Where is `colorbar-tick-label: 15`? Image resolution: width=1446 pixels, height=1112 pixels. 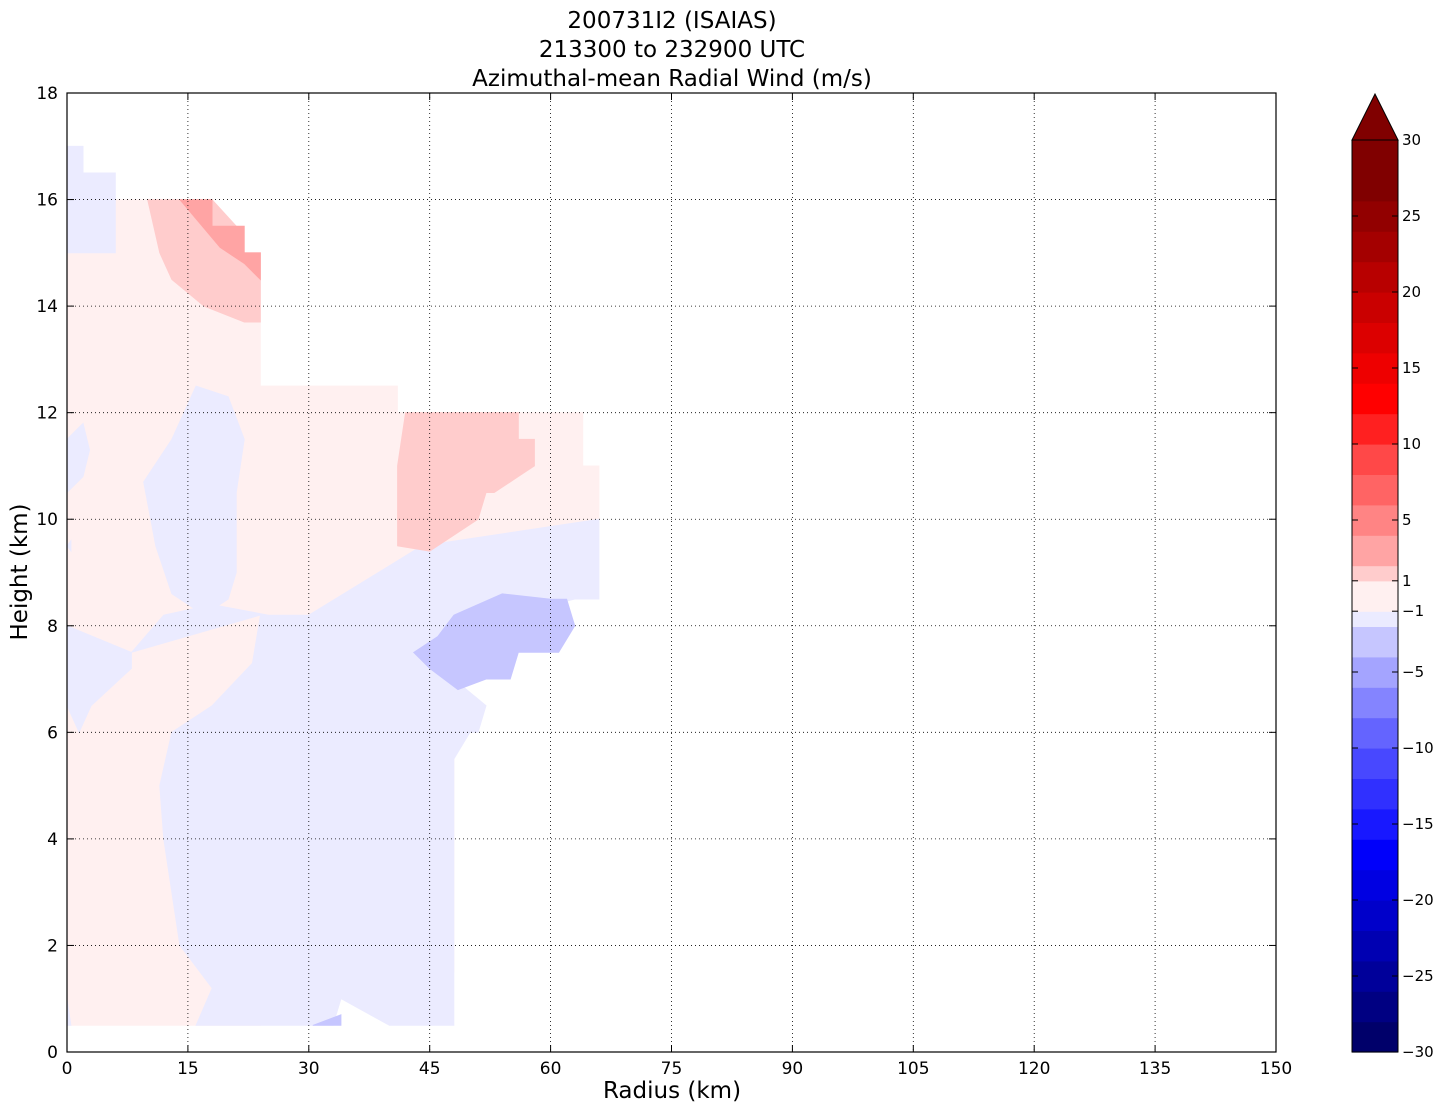 colorbar-tick-label: 15 is located at coordinates (1411, 368).